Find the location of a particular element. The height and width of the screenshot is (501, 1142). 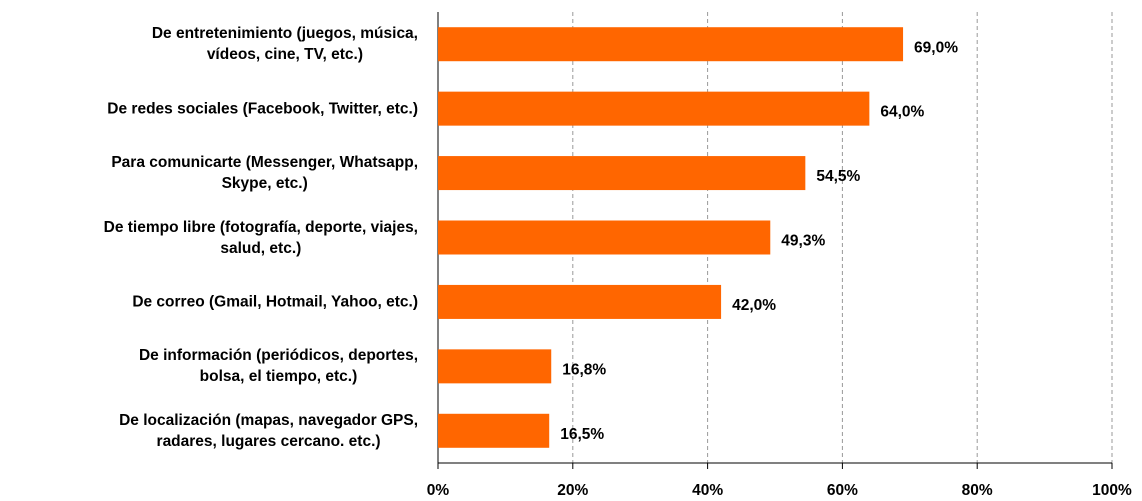

x-tick-label: 0% is located at coordinates (438, 490).